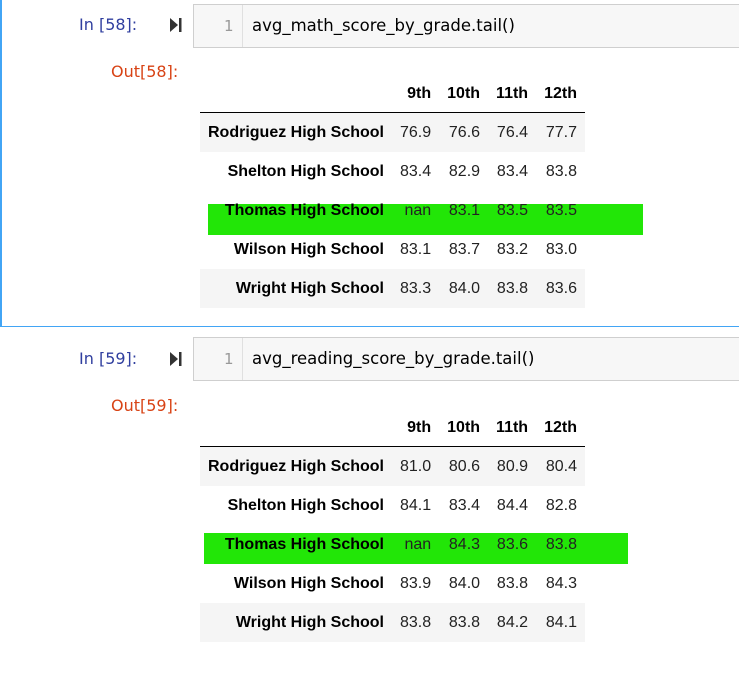  I want to click on table-cell: 83.3, so click(416, 288).